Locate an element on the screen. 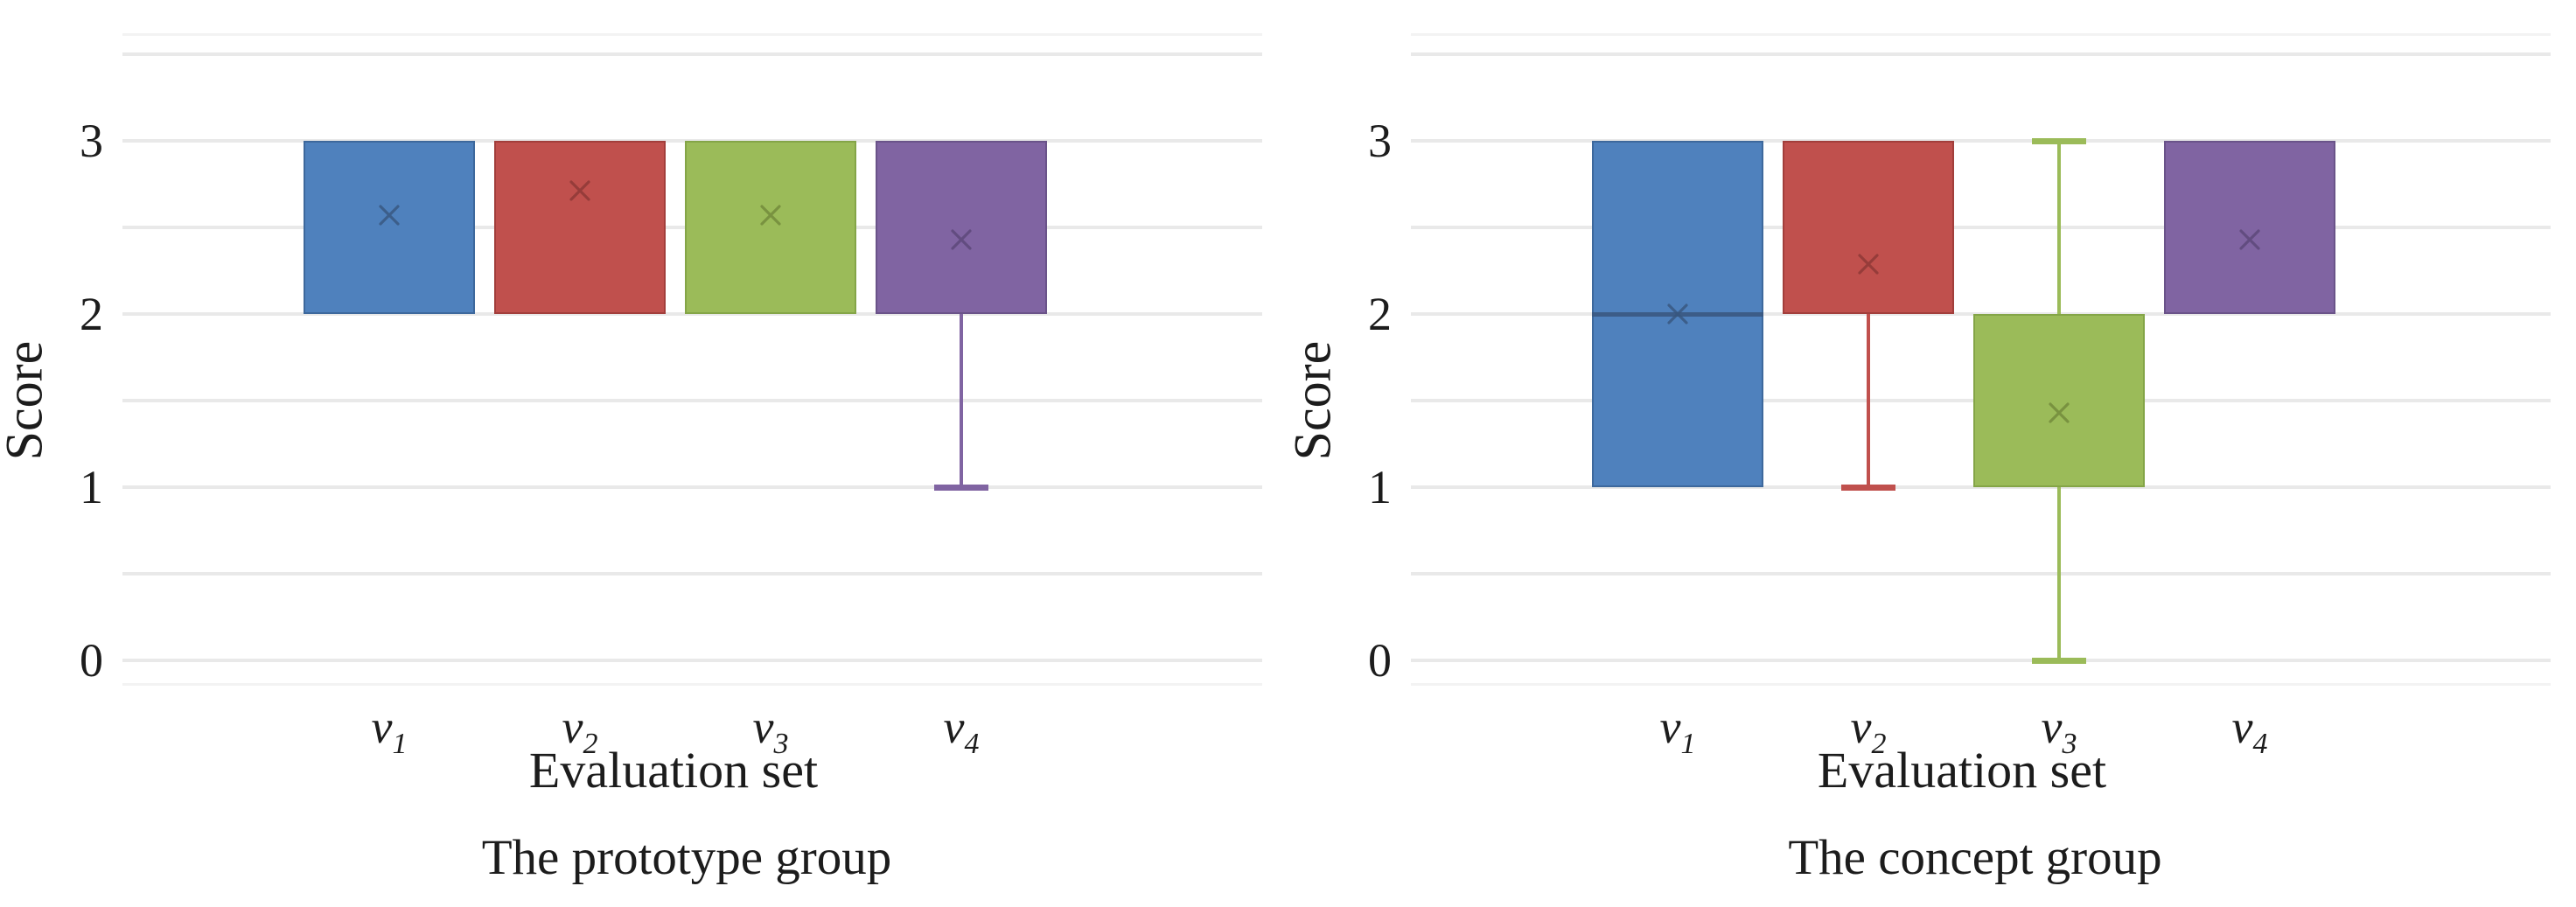 The image size is (2576, 907). panel-caption: The prototype group is located at coordinates (686, 857).